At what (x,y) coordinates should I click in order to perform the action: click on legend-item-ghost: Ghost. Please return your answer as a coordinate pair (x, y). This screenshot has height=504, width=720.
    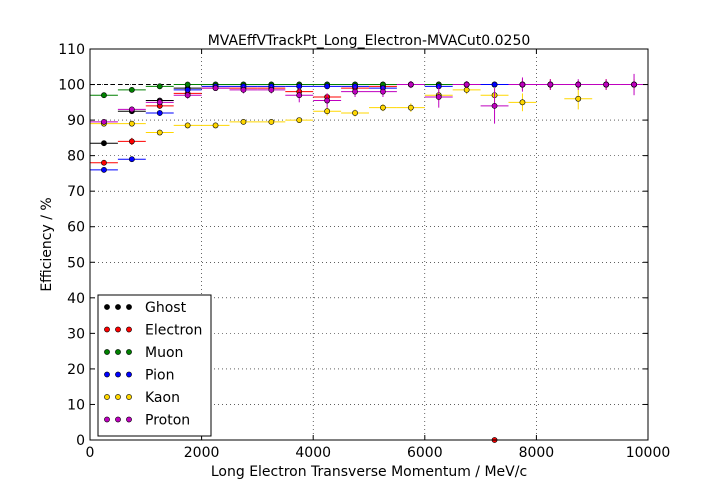
    Looking at the image, I should click on (145, 308).